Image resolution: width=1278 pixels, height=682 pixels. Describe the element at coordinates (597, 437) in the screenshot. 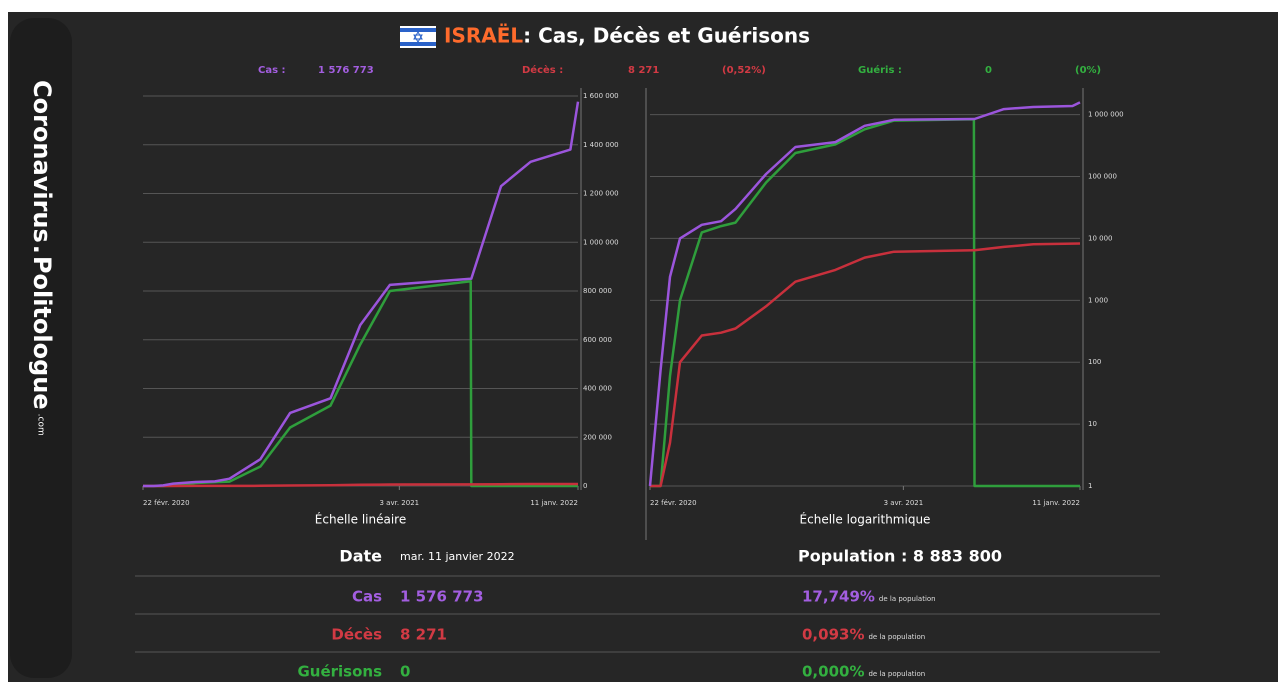

I see `y-tick-label: 200 000` at that location.